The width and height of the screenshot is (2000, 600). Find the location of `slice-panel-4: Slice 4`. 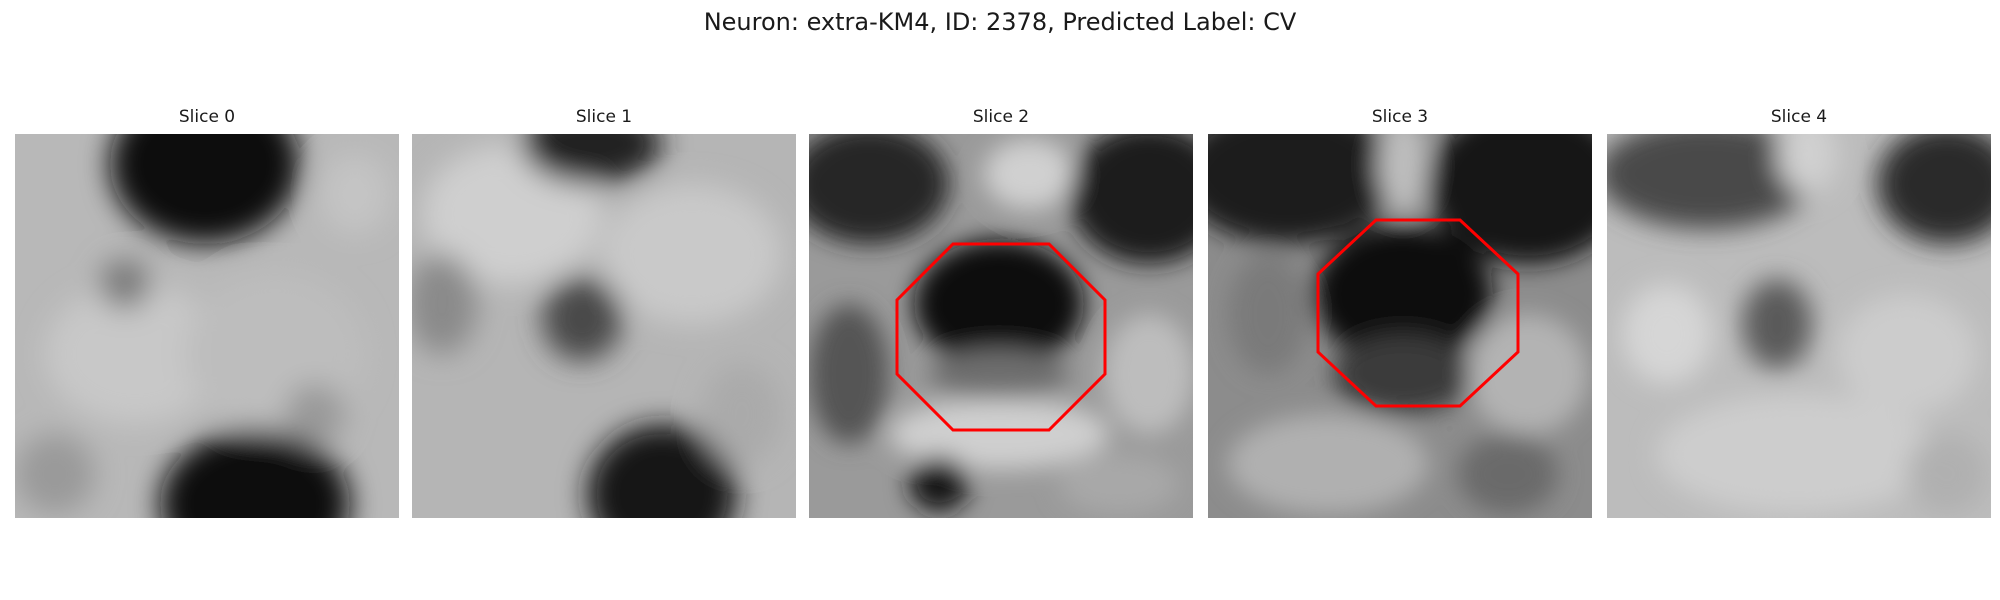

slice-panel-4: Slice 4 is located at coordinates (1799, 312).